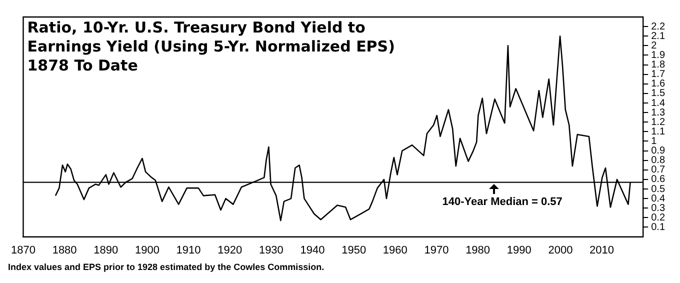 This screenshot has height=283, width=680. Describe the element at coordinates (395, 250) in the screenshot. I see `x-tick-label: 1960` at that location.